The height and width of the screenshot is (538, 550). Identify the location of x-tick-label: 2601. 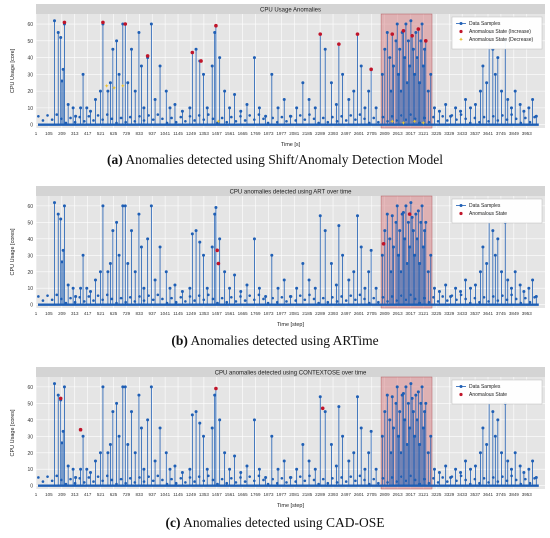
(359, 494).